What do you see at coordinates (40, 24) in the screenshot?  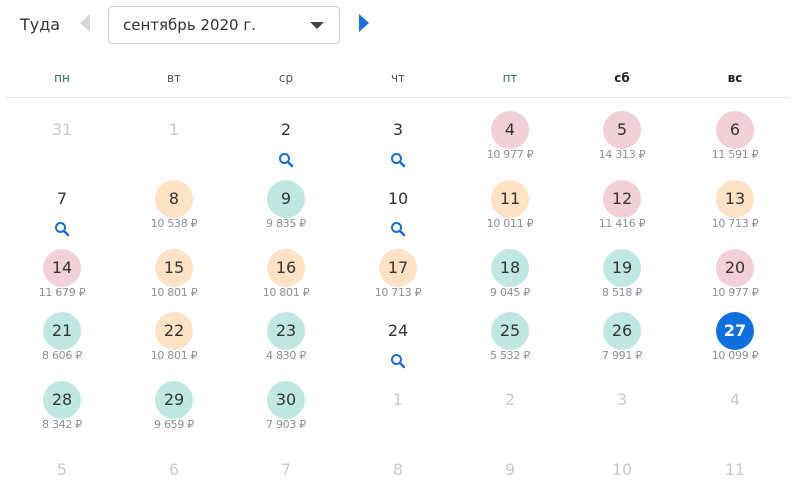 I see `direction-label: Туда` at bounding box center [40, 24].